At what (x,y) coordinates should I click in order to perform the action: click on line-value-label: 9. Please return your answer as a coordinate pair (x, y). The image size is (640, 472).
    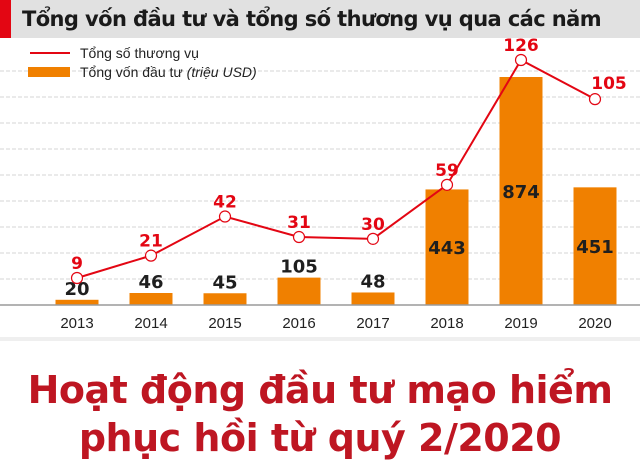
    Looking at the image, I should click on (77, 264).